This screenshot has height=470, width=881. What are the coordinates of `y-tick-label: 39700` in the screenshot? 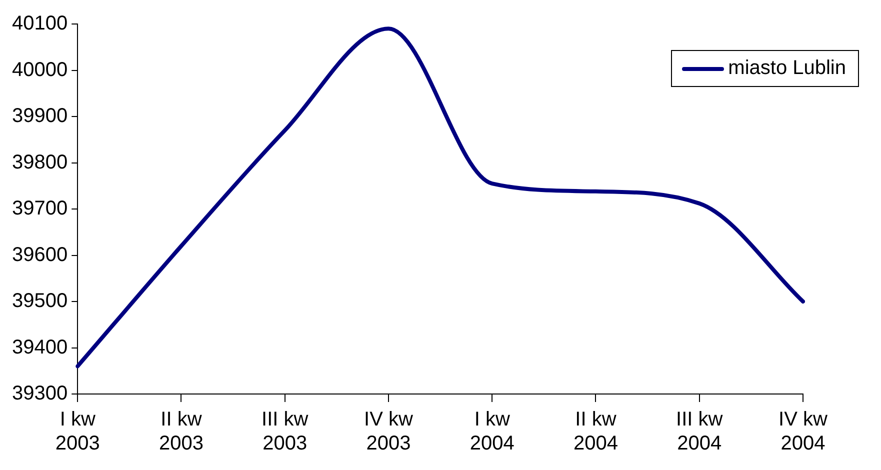 It's located at (40, 209).